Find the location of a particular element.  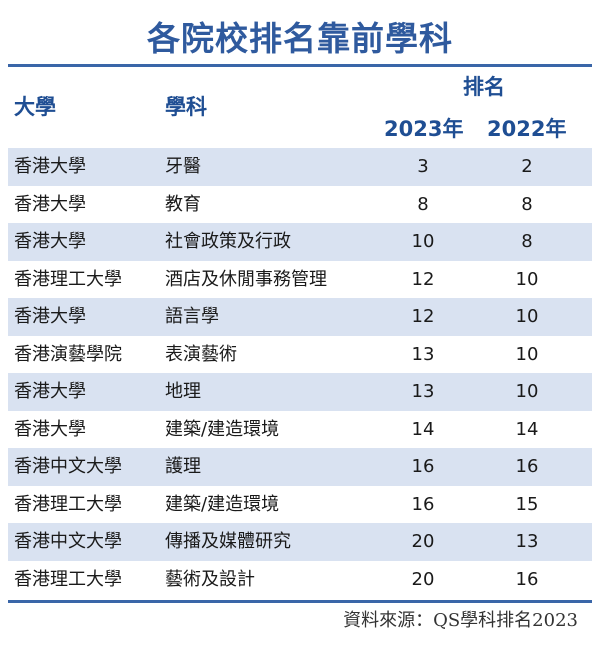

rank-2022-cell: 15 is located at coordinates (527, 504).